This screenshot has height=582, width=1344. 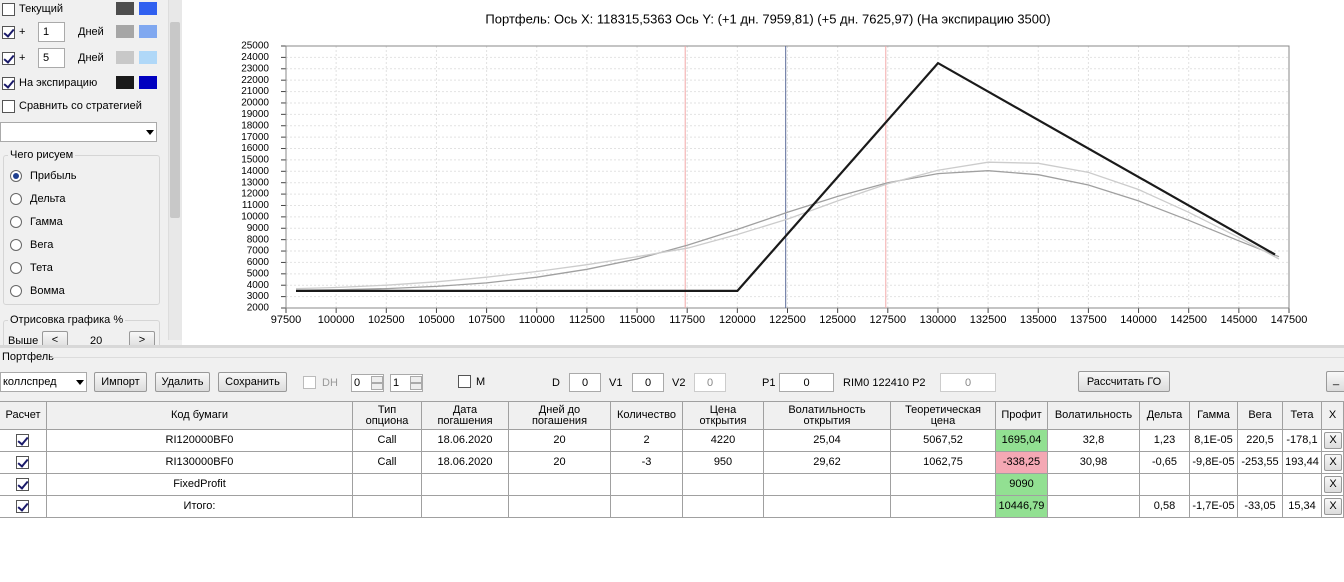 What do you see at coordinates (367, 383) in the screenshot?
I see `spinner: 0` at bounding box center [367, 383].